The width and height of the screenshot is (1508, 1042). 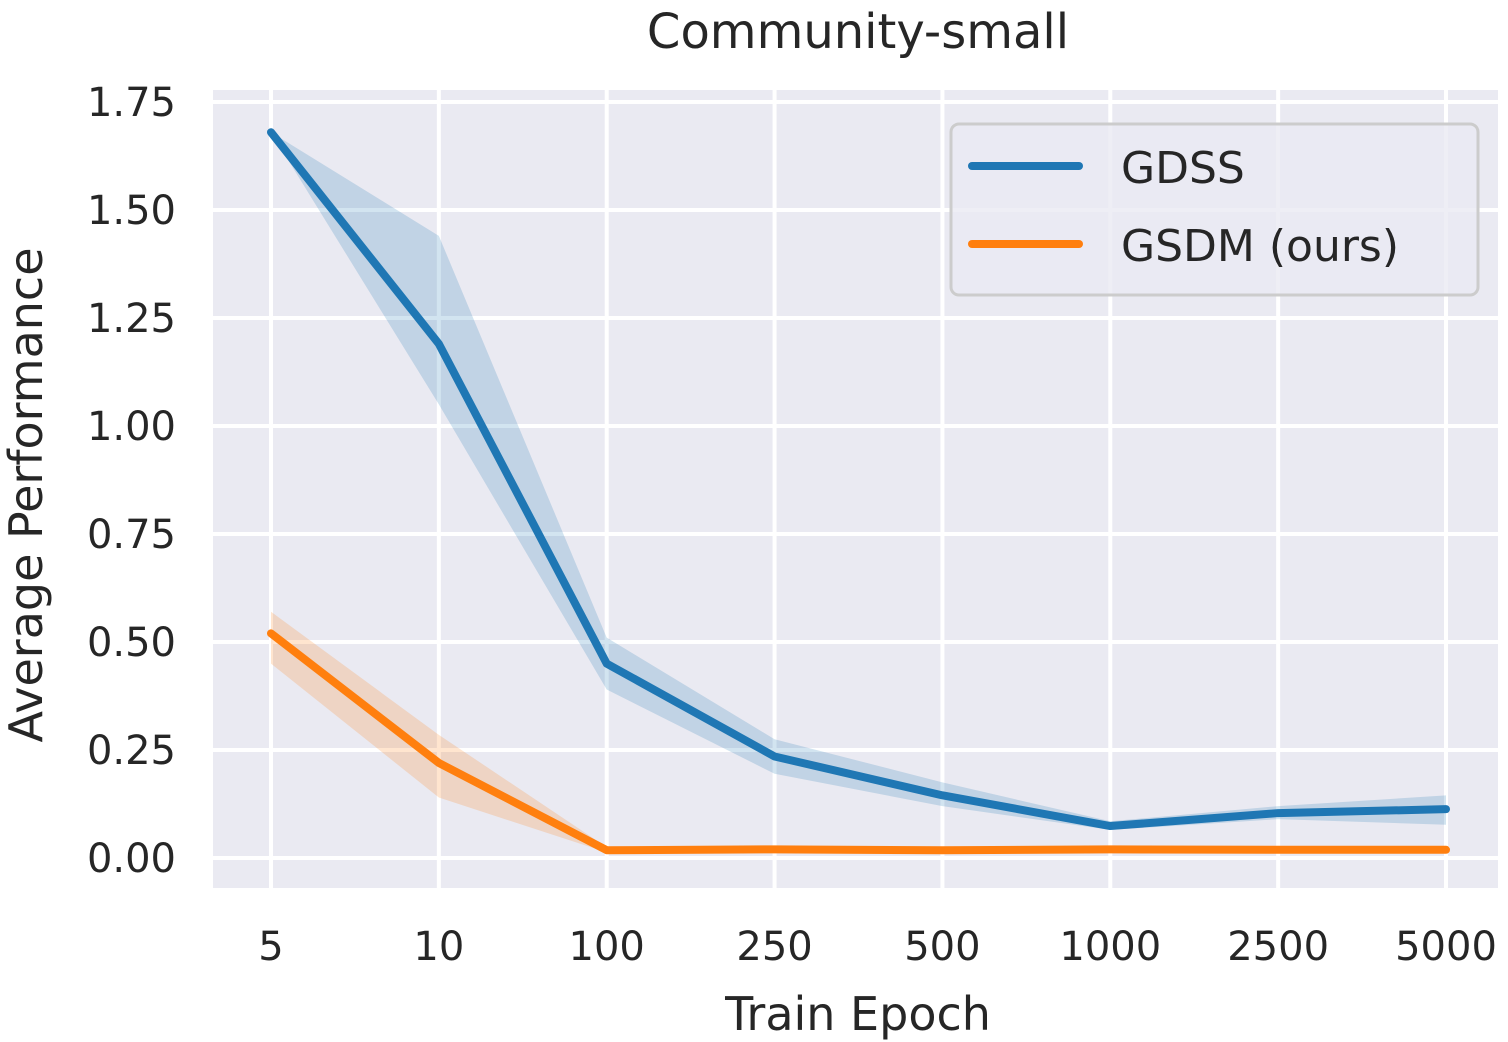 What do you see at coordinates (857, 1014) in the screenshot?
I see `x-axis-label: Train Epoch` at bounding box center [857, 1014].